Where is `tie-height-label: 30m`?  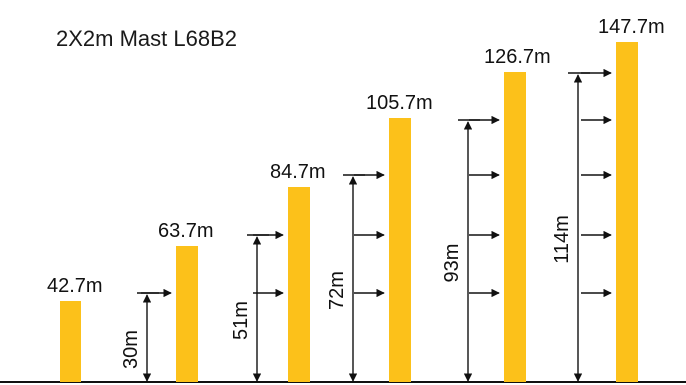 tie-height-label: 30m is located at coordinates (131, 349).